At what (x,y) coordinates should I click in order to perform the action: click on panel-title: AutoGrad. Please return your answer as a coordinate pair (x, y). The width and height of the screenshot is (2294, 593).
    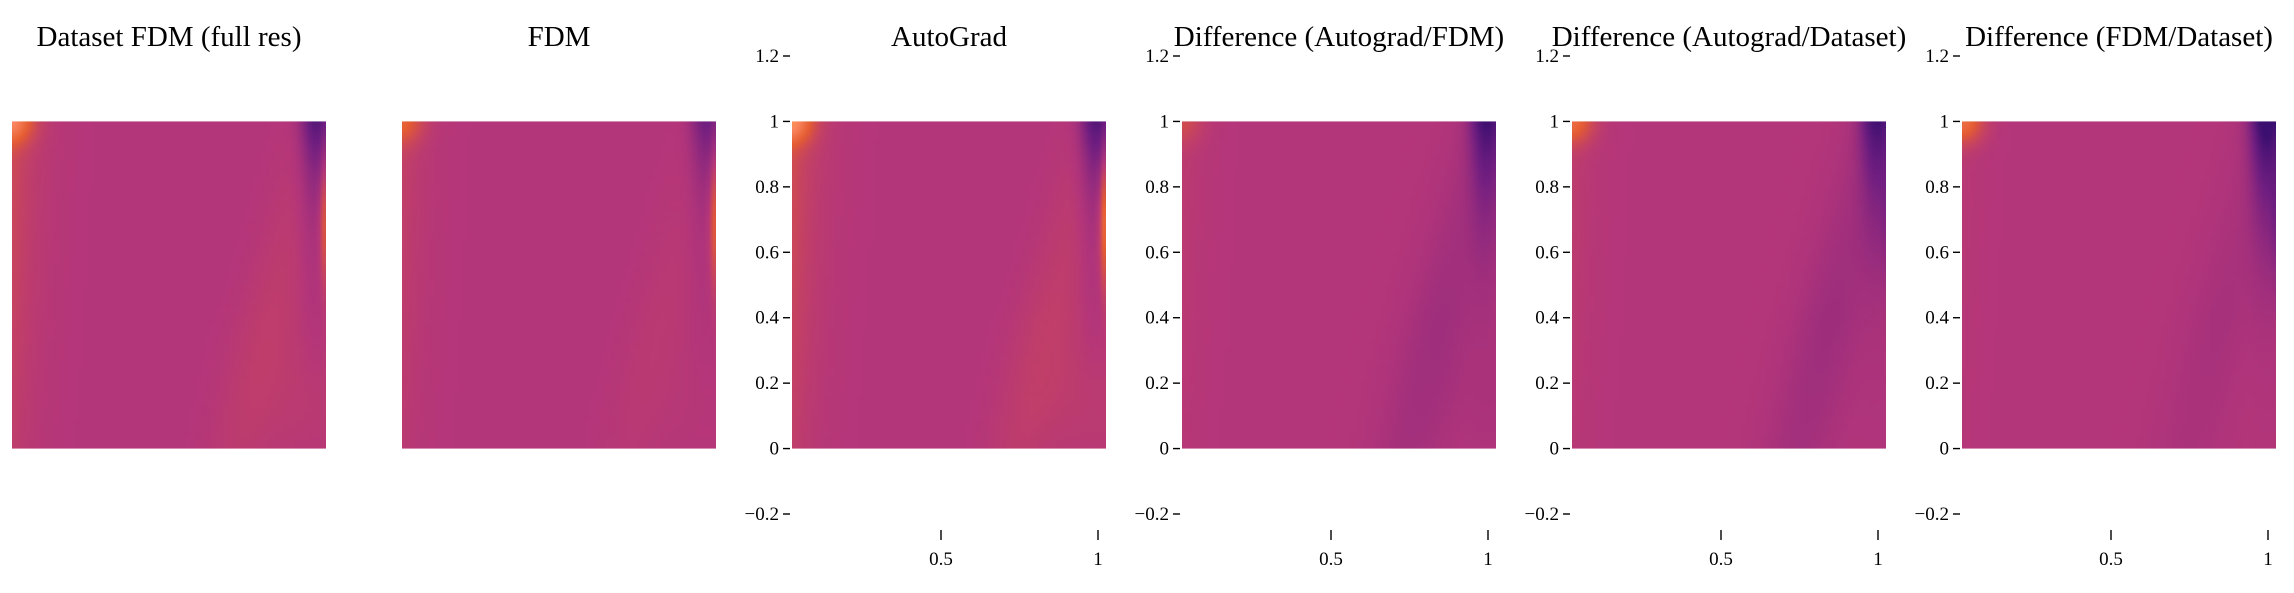
    Looking at the image, I should click on (949, 37).